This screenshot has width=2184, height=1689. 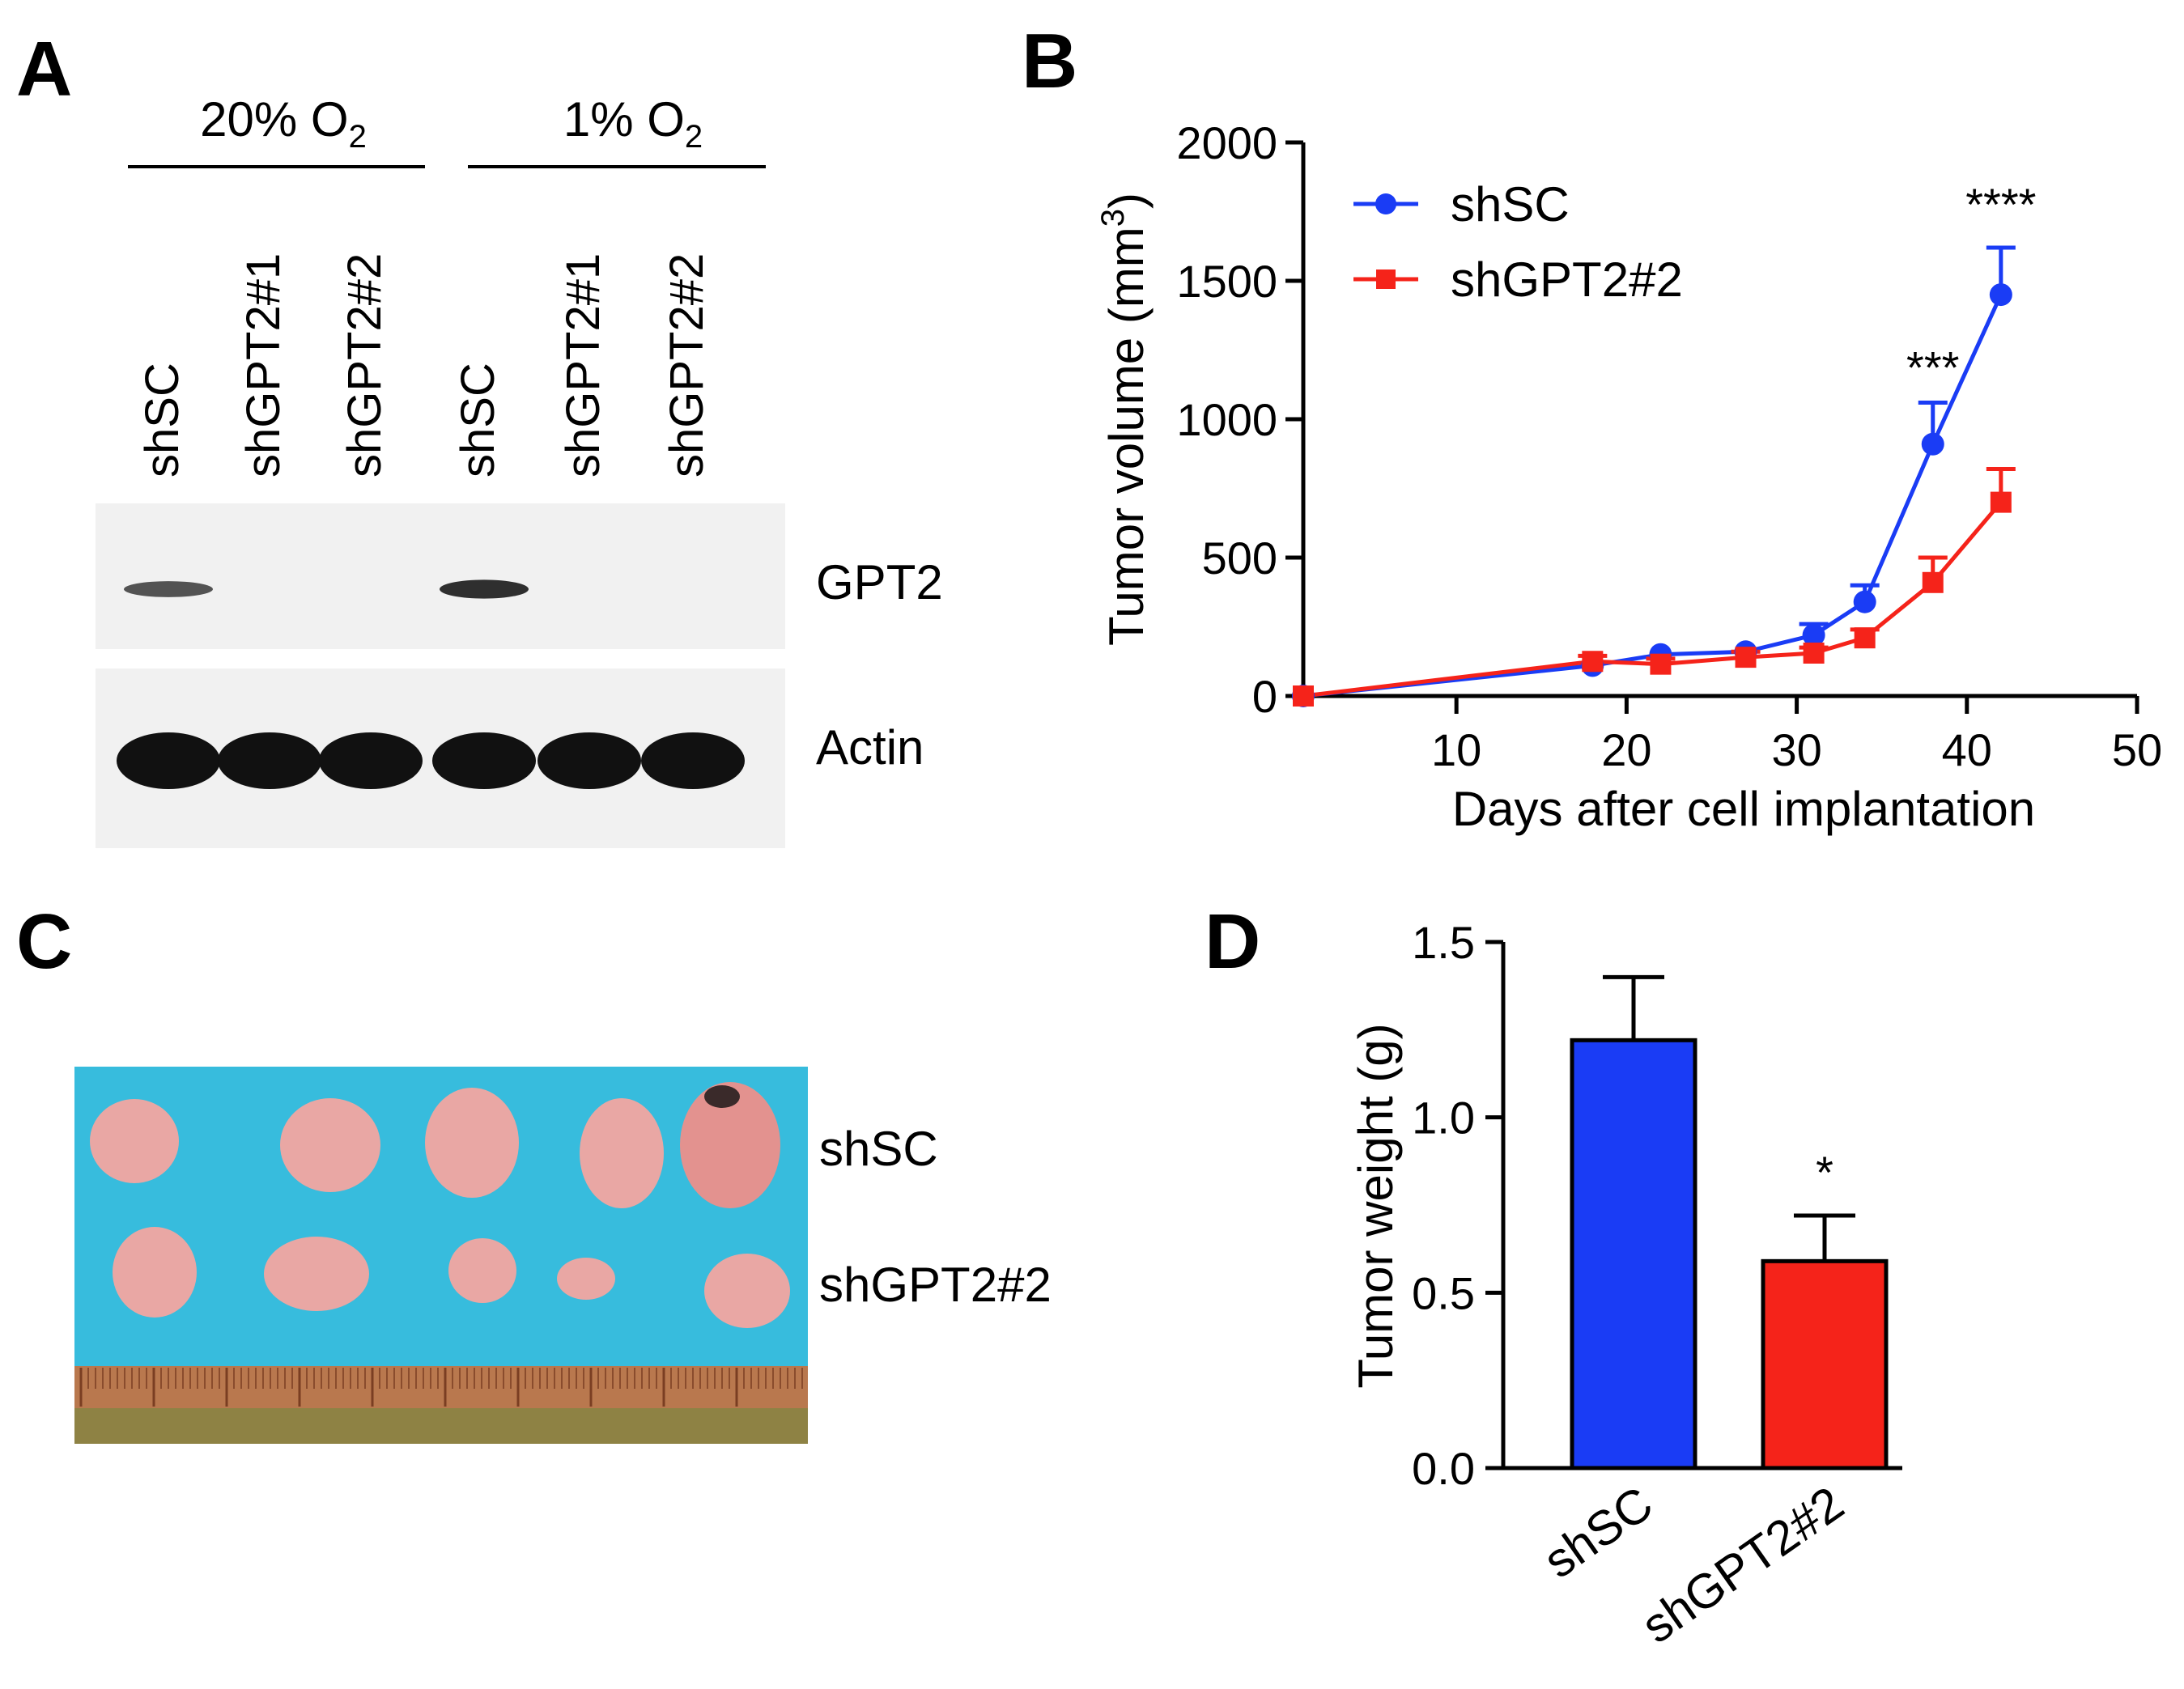 I want to click on y-tick-label: 500, so click(x=1240, y=559).